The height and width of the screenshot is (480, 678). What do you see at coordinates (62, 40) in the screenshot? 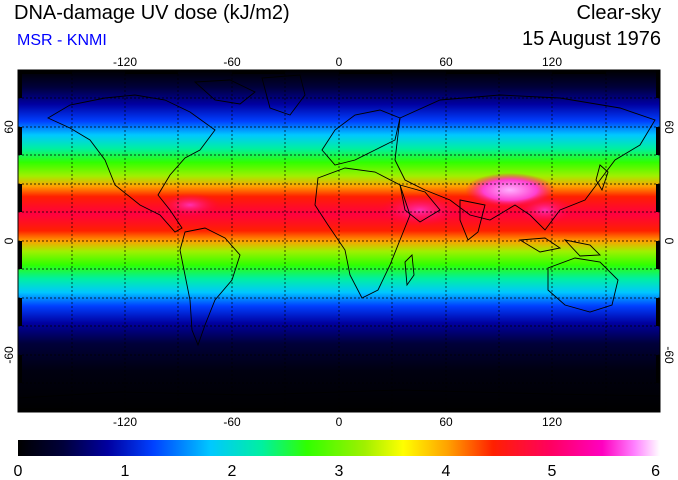
I see `data-source: MSR - KNMI` at bounding box center [62, 40].